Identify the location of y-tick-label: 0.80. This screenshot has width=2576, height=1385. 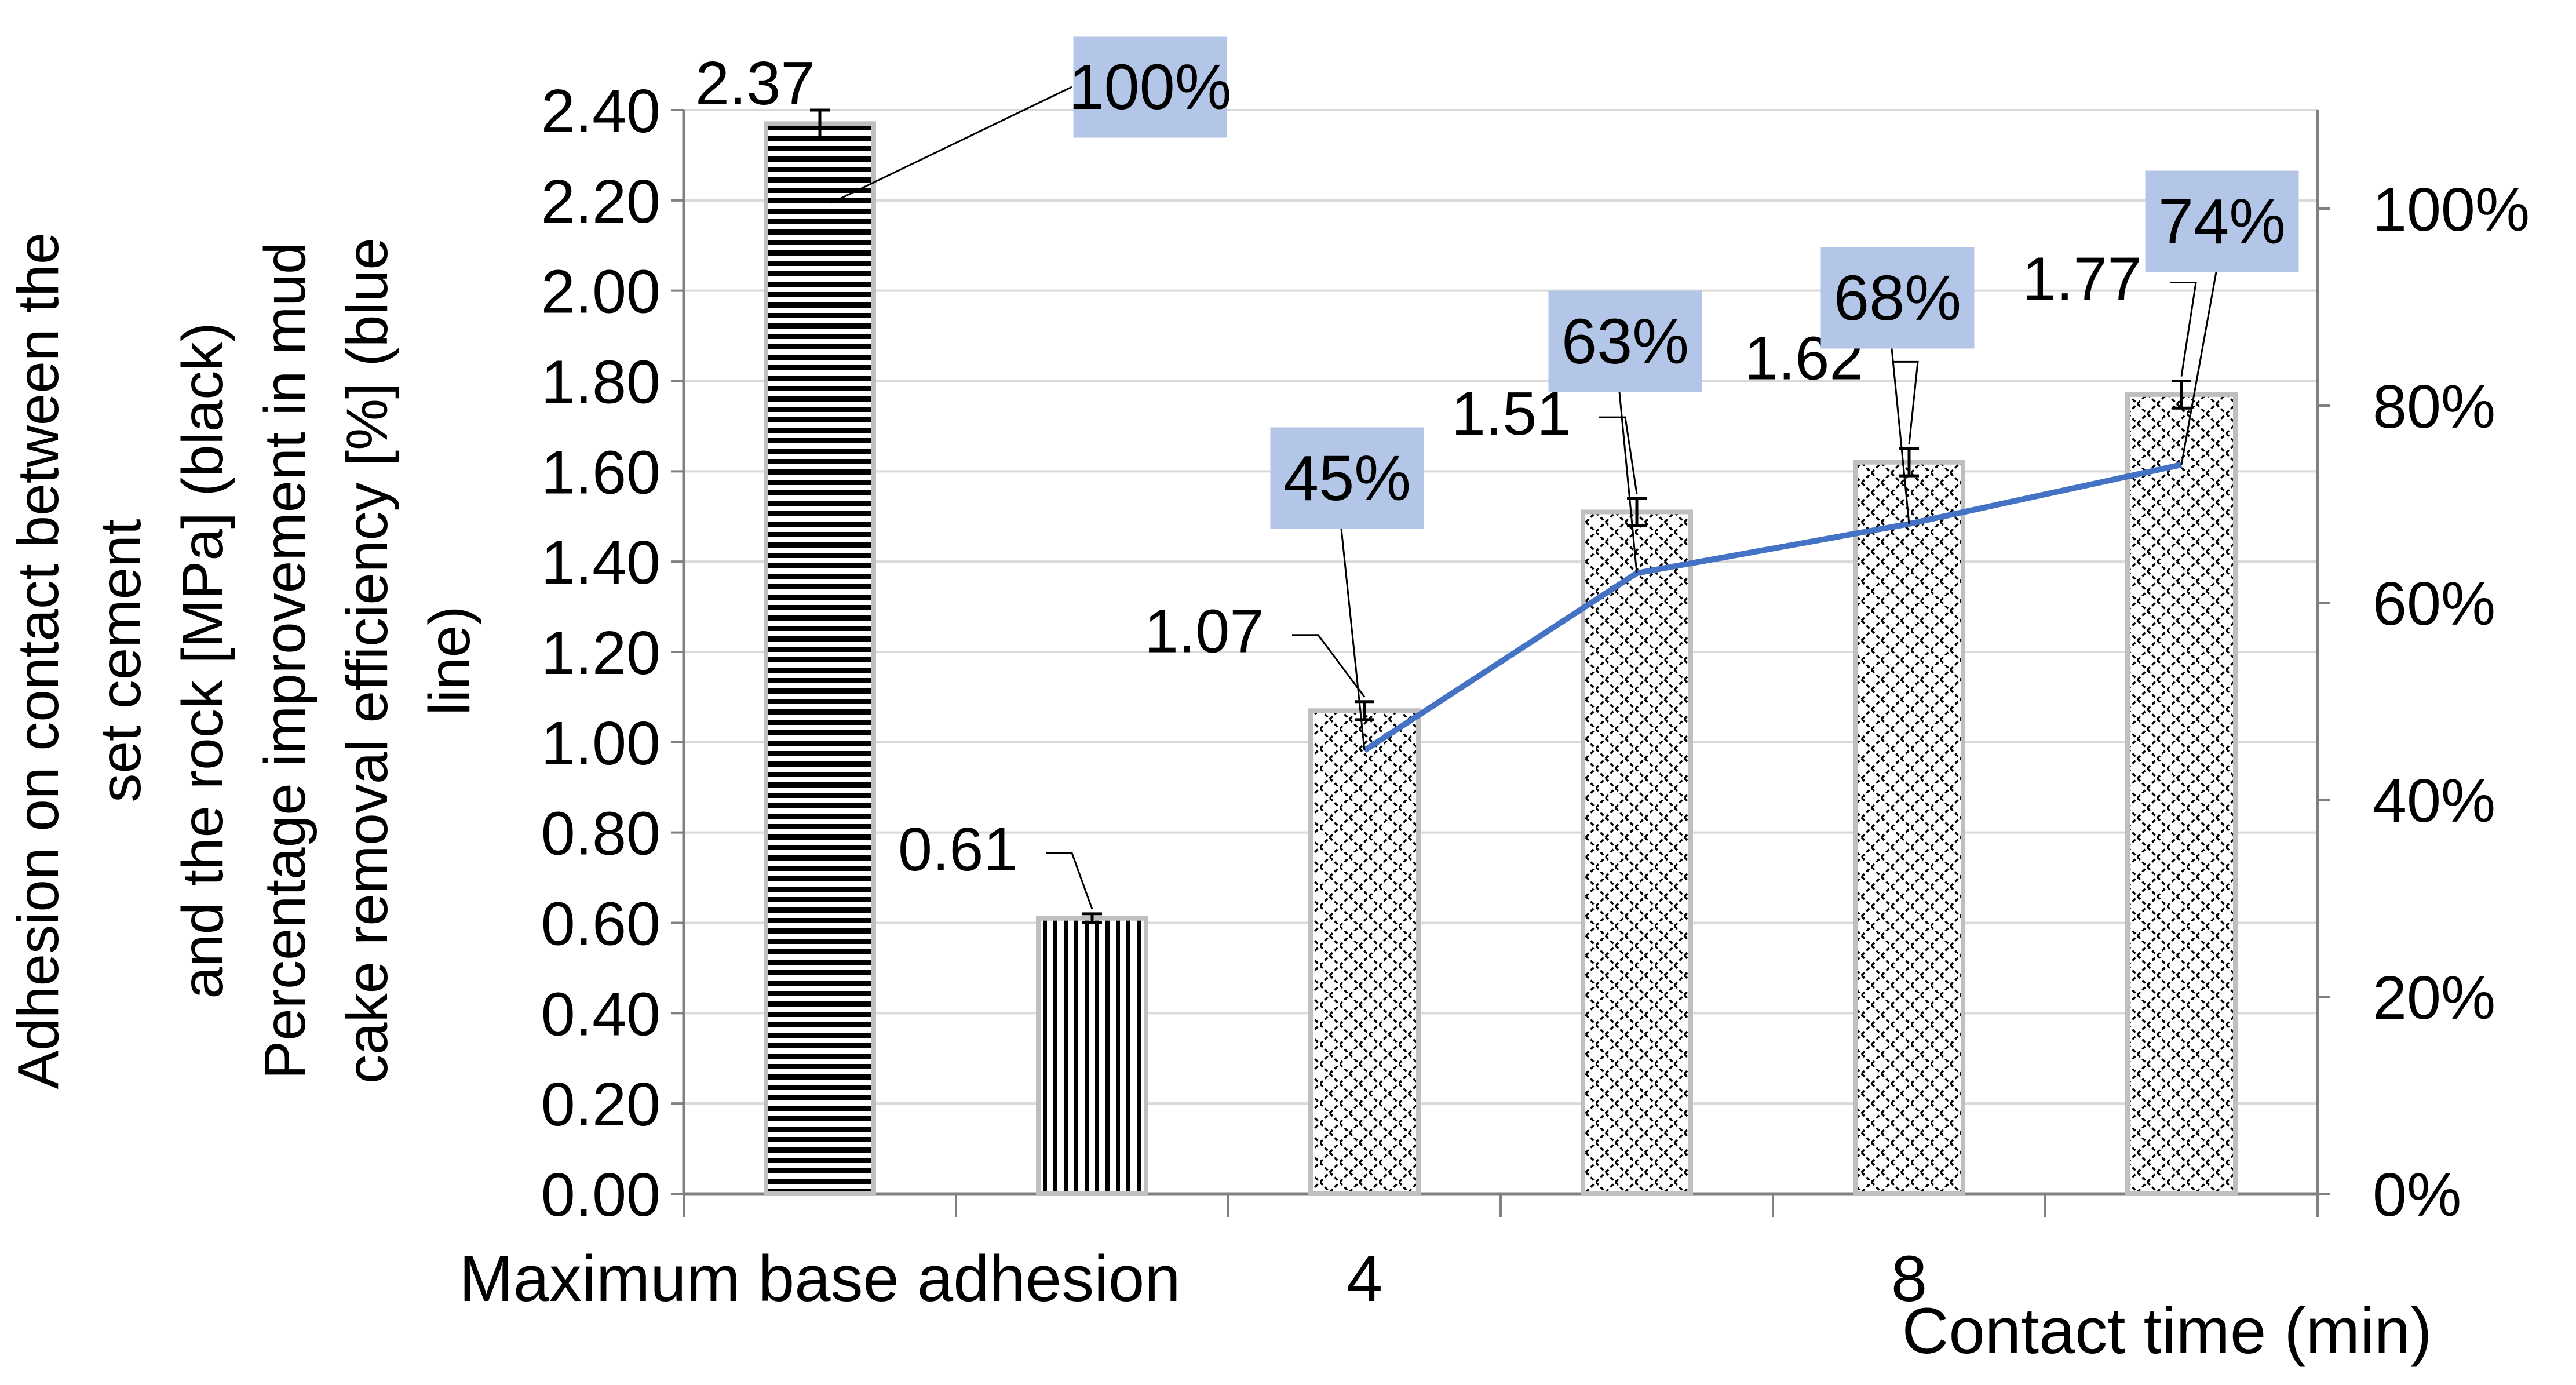
(601, 834).